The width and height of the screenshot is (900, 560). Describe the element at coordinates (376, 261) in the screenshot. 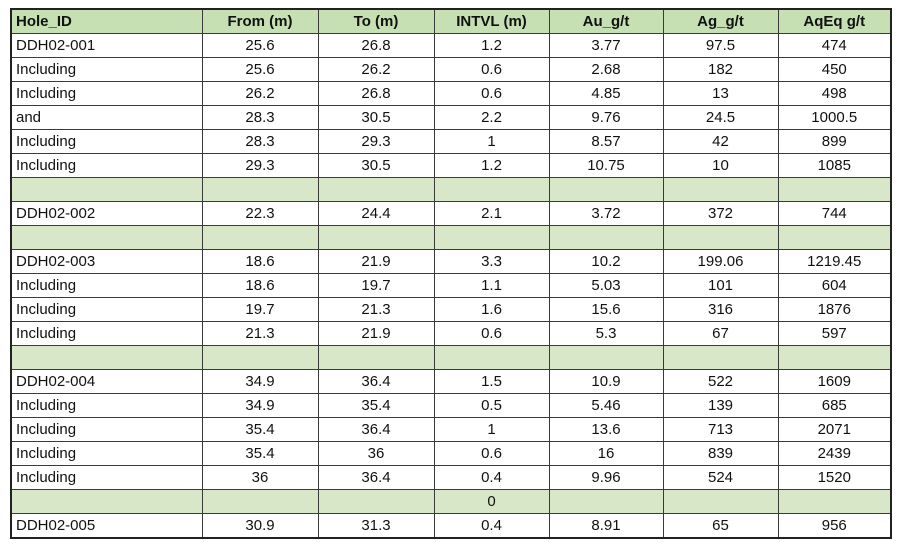

I see `cell-to: 21.9` at that location.